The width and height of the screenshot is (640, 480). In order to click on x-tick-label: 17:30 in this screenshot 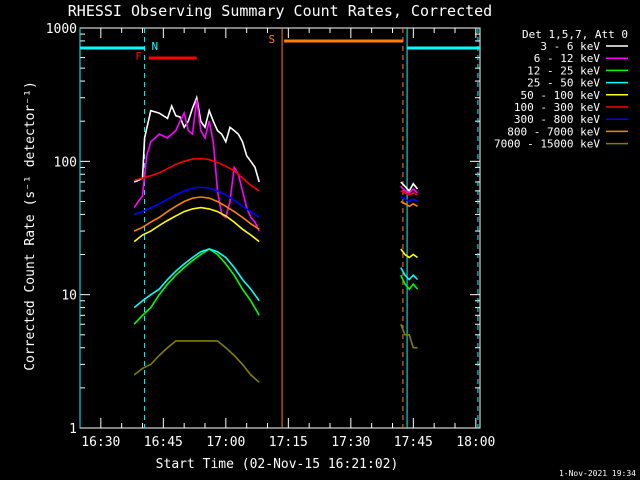, I will do `click(350, 442)`.